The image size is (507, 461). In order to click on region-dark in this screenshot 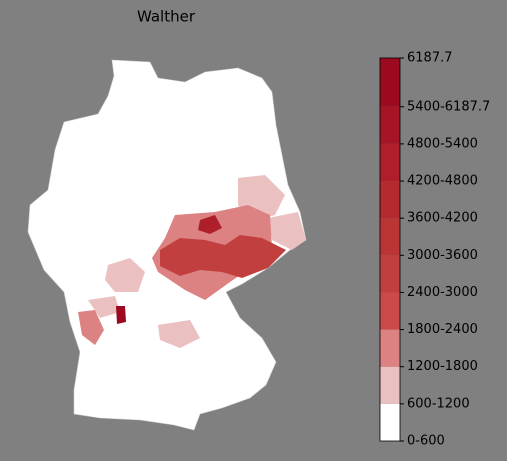, I will do `click(223, 256)`.